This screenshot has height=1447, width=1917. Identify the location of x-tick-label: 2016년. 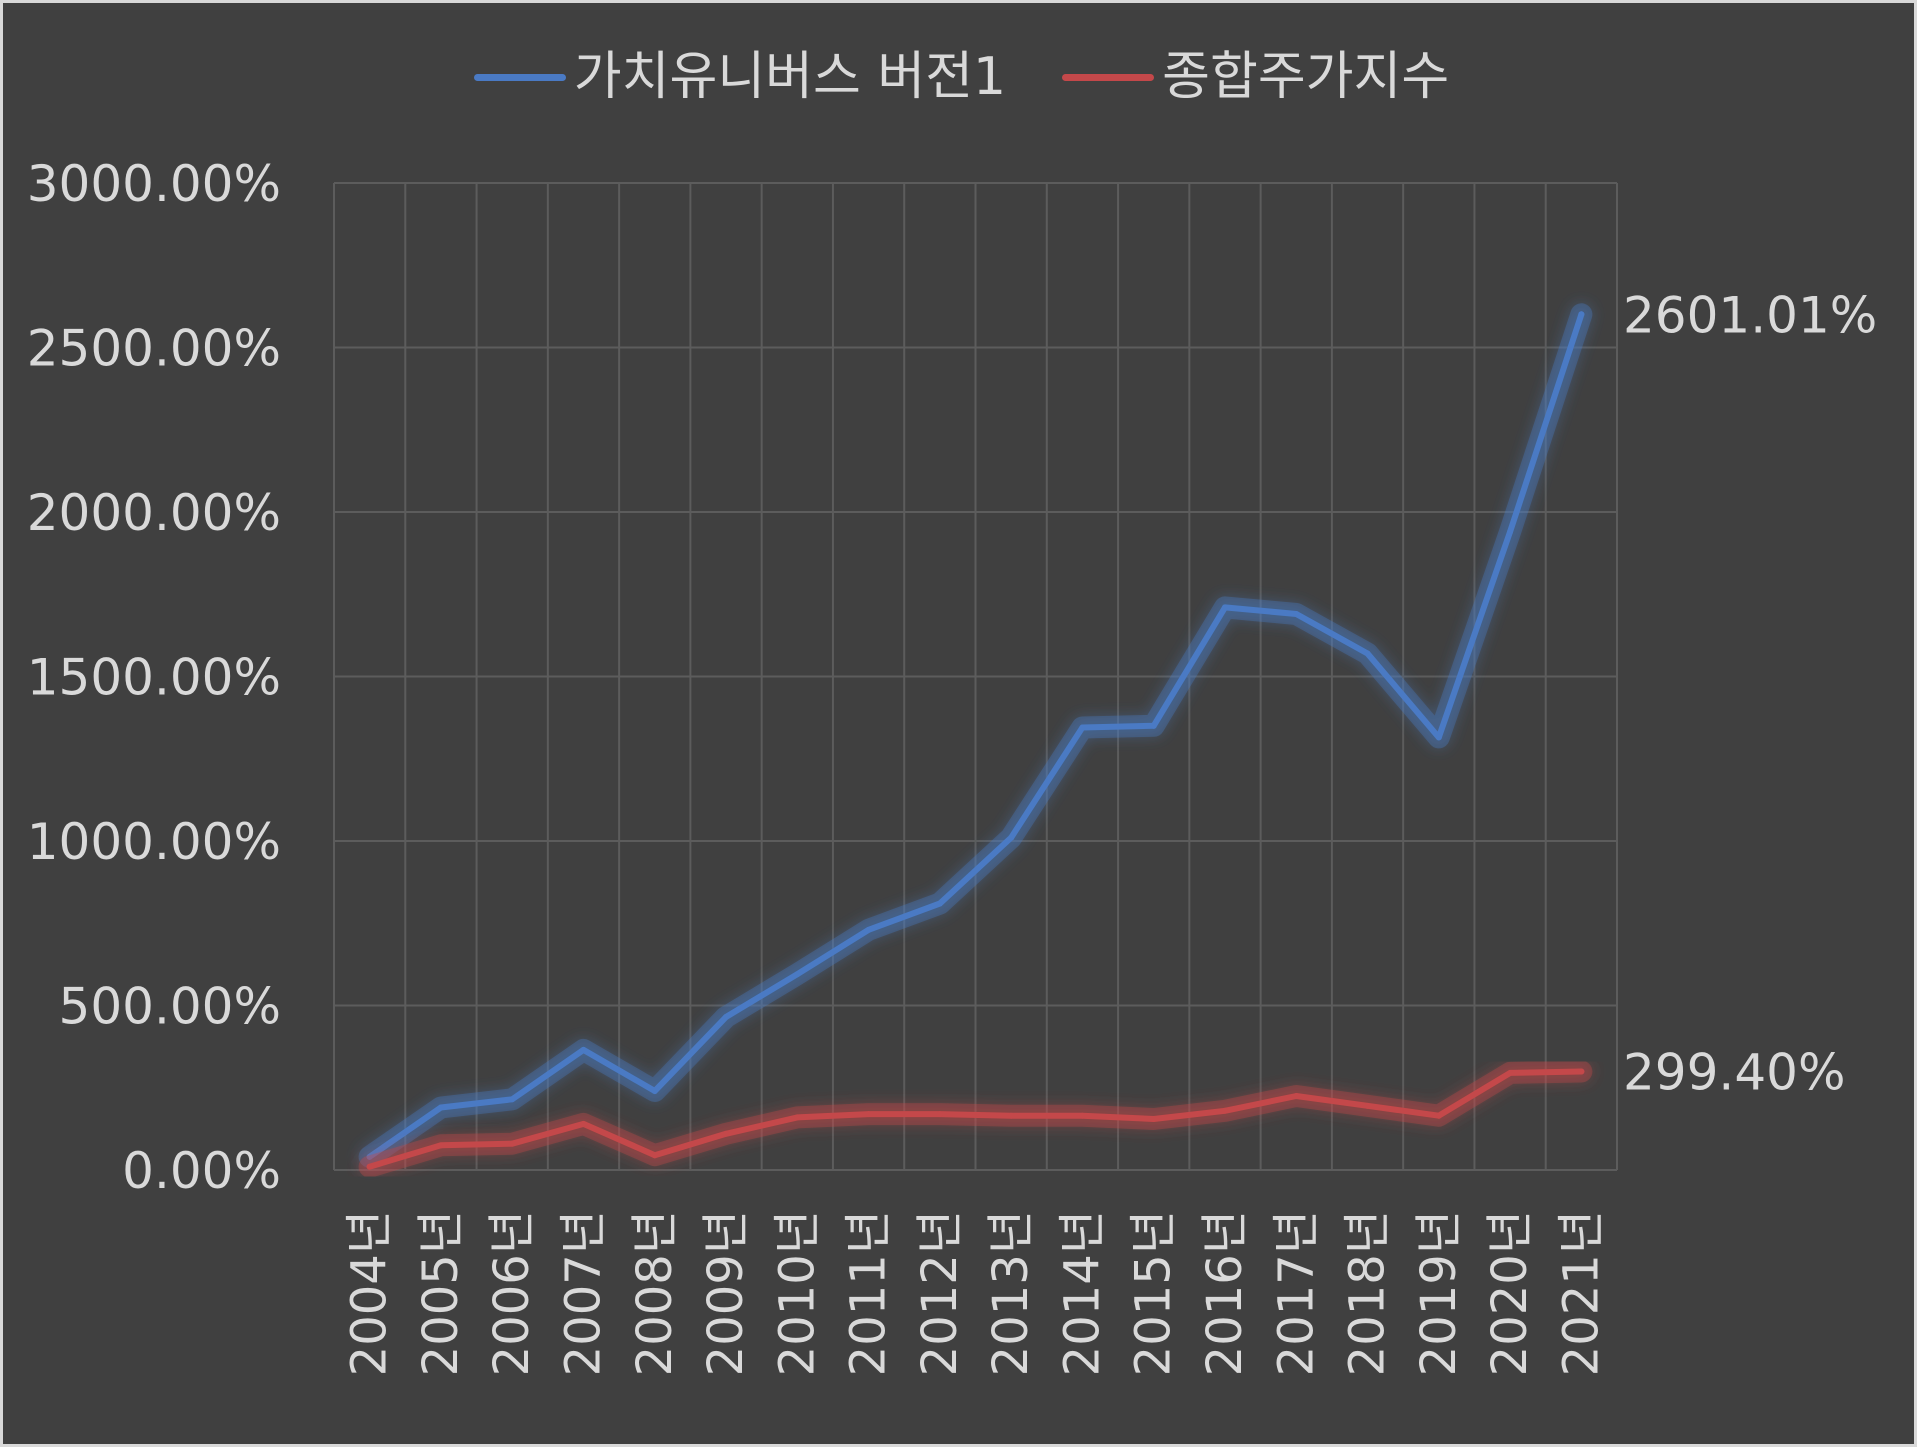
(1225, 1293).